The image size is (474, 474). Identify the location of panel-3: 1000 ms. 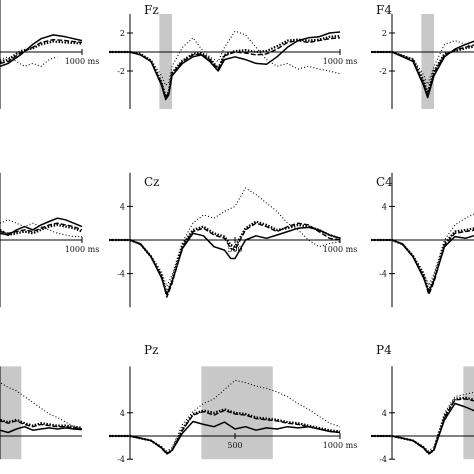
(50, 240).